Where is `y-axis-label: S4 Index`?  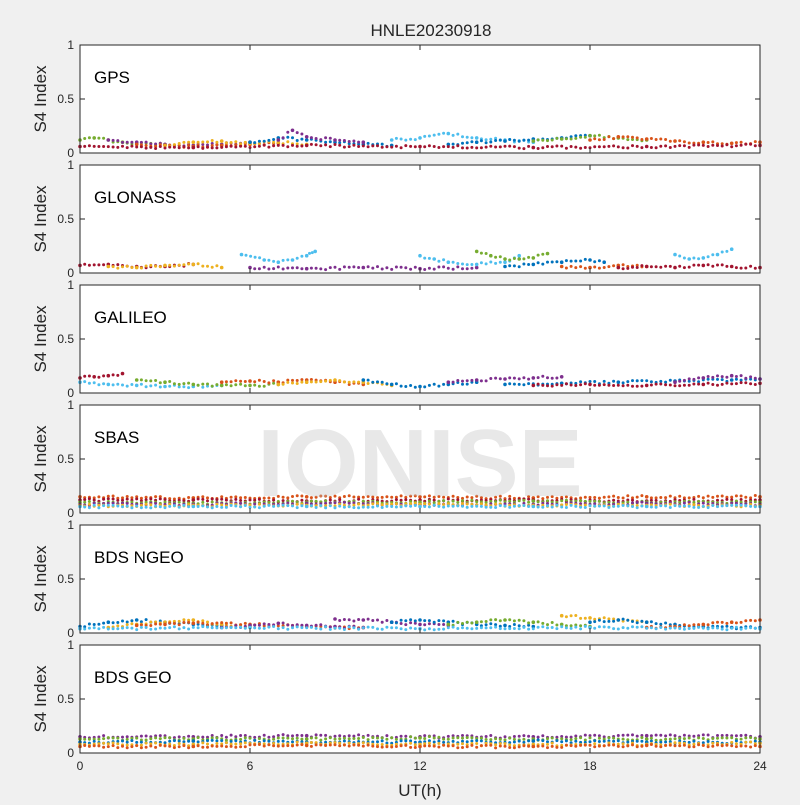
y-axis-label: S4 Index is located at coordinates (40, 459).